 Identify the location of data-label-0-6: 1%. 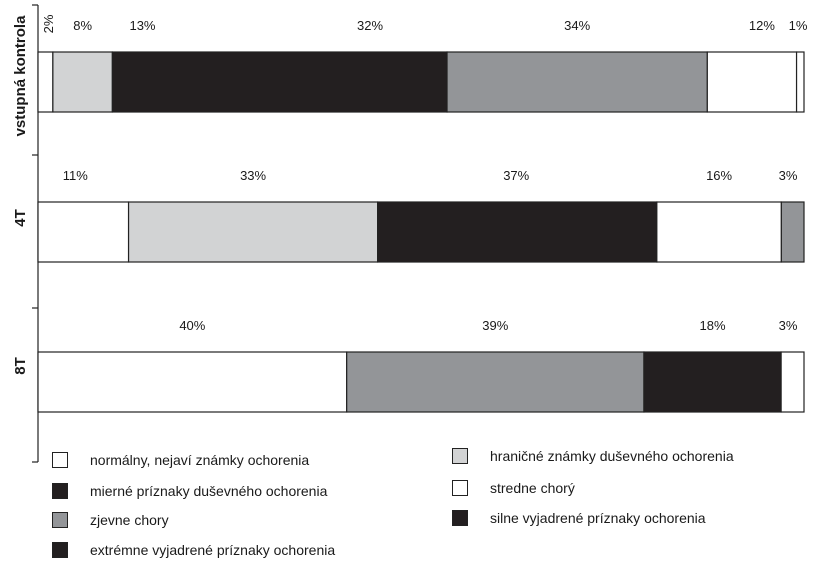
(798, 25).